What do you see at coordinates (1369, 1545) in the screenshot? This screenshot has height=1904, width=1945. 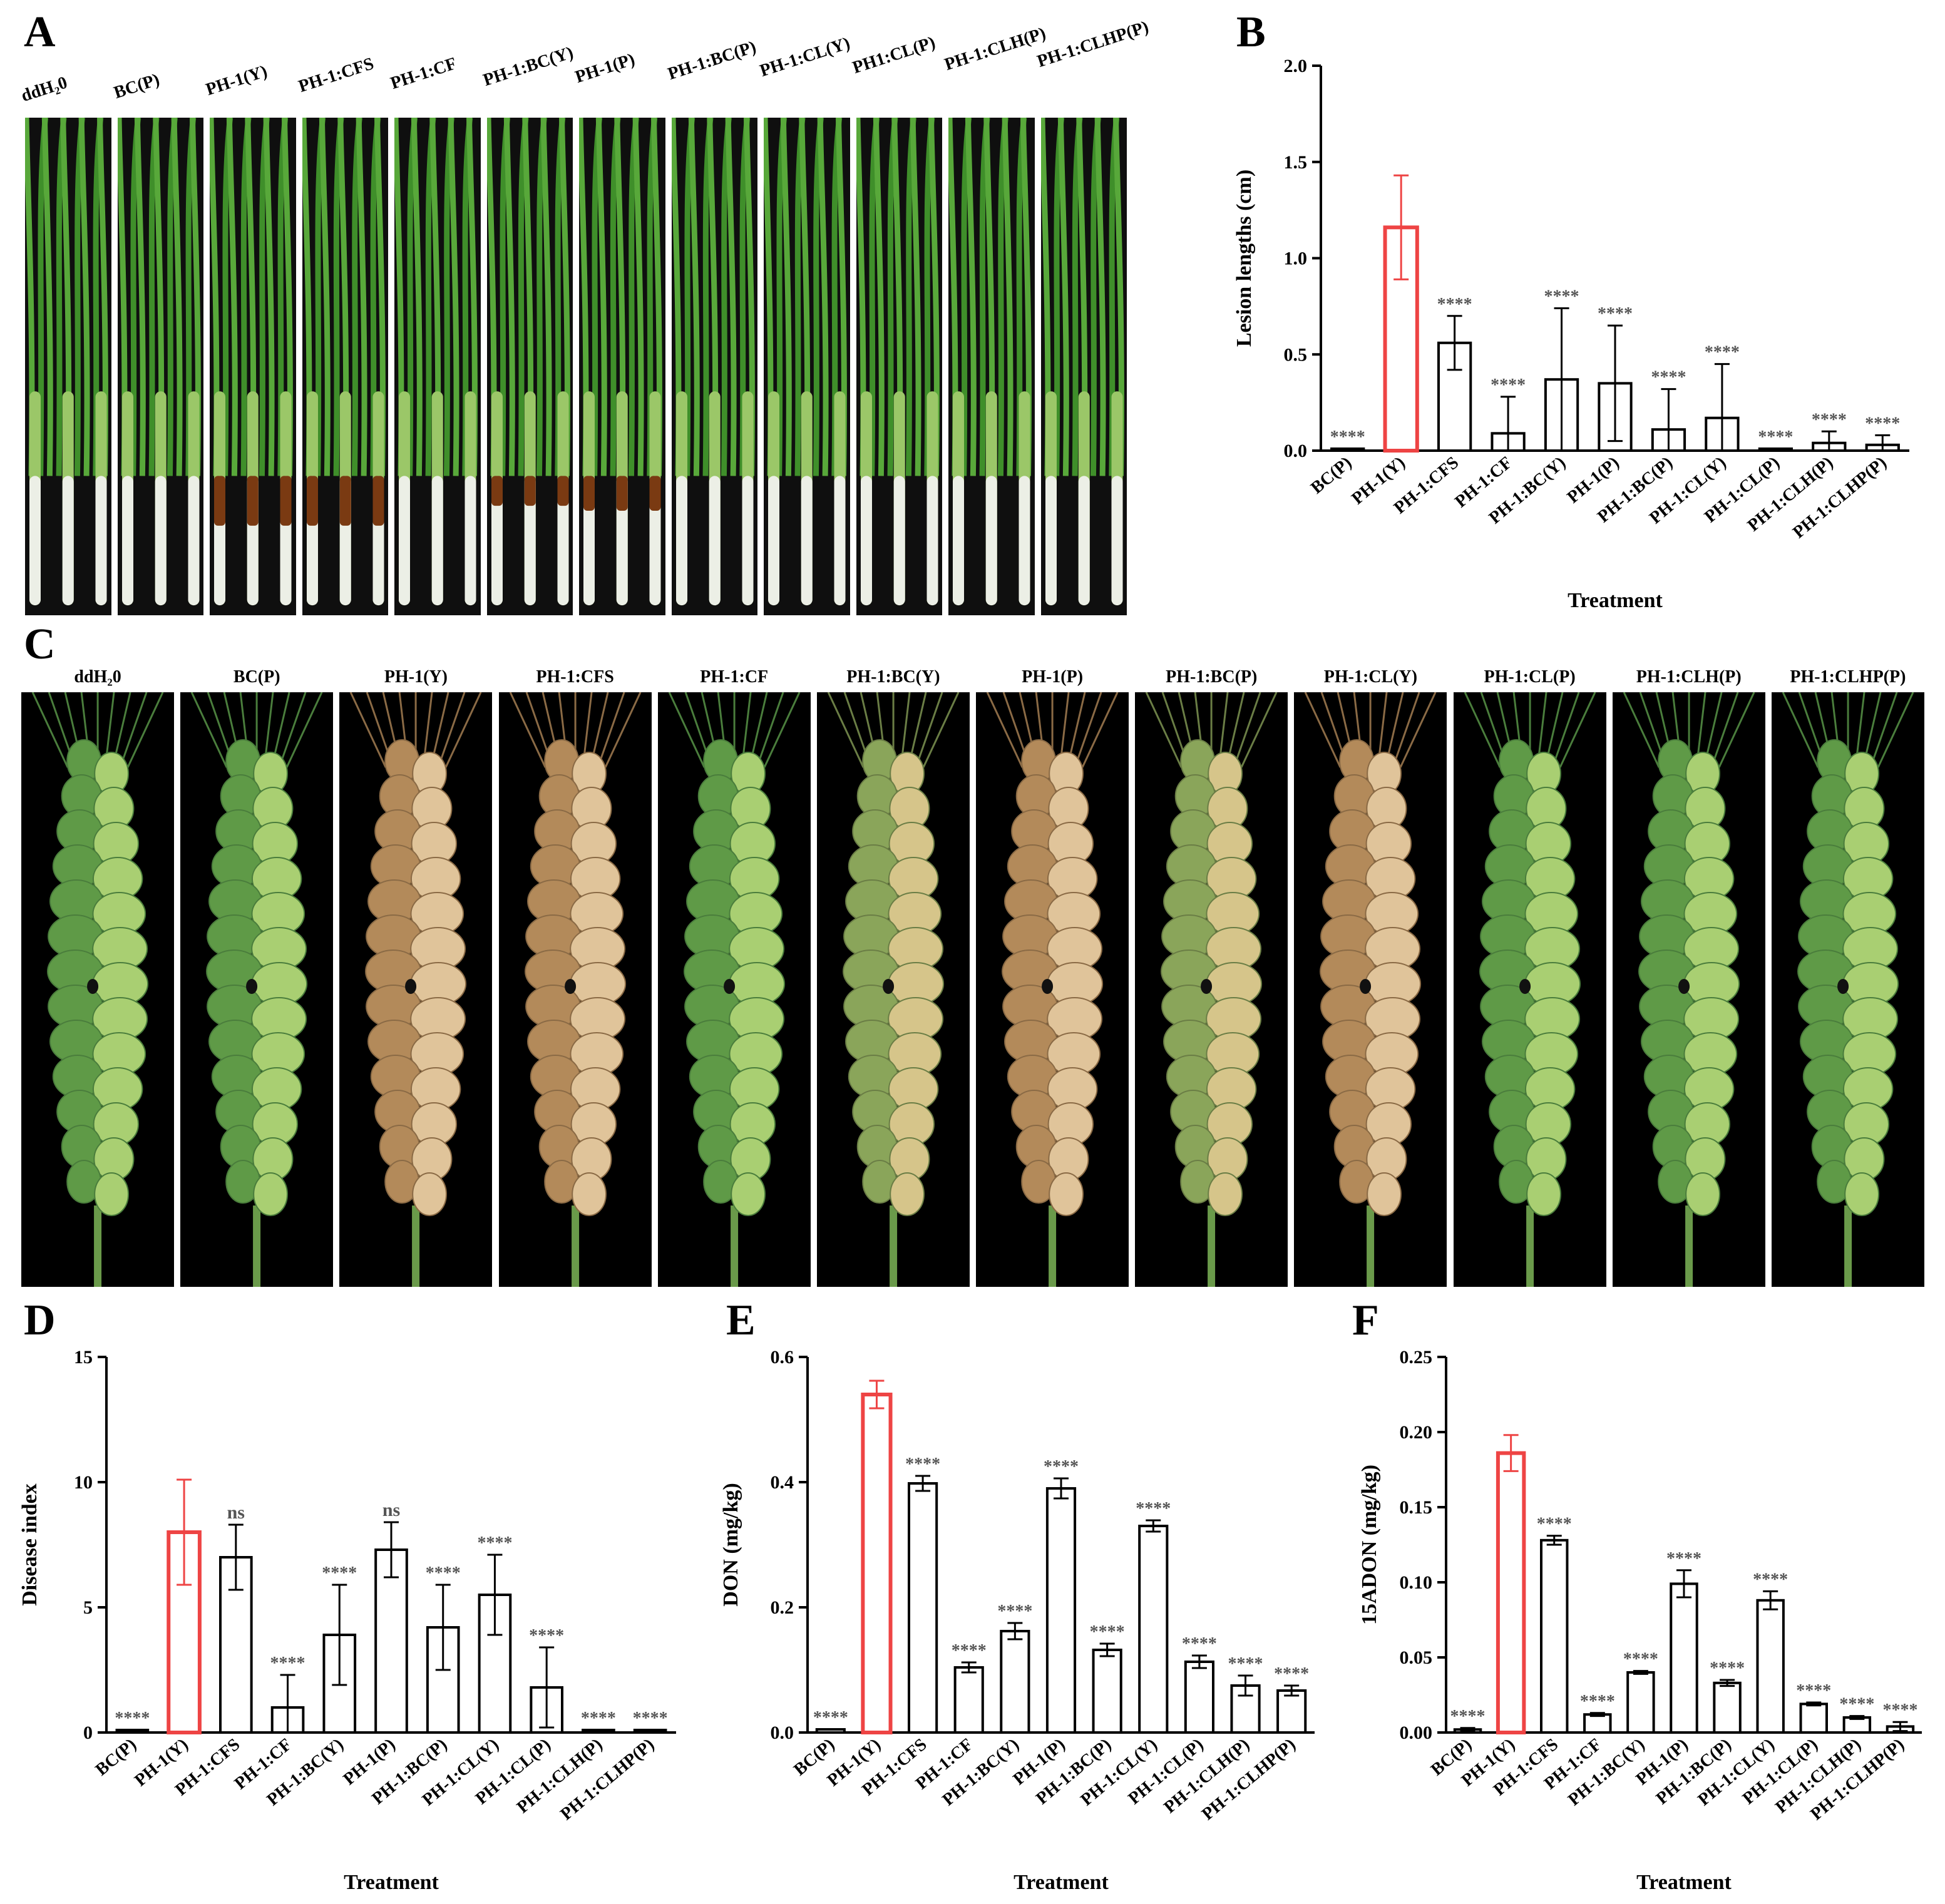 I see `y-axis-title: 15ADON (mg/kg)` at bounding box center [1369, 1545].